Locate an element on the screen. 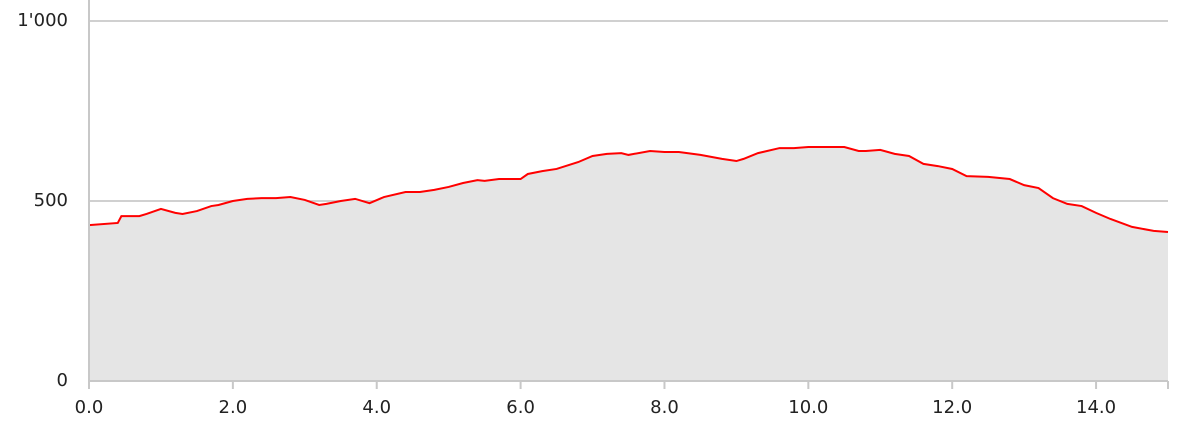  x-tick-label: 12.0 is located at coordinates (952, 407).